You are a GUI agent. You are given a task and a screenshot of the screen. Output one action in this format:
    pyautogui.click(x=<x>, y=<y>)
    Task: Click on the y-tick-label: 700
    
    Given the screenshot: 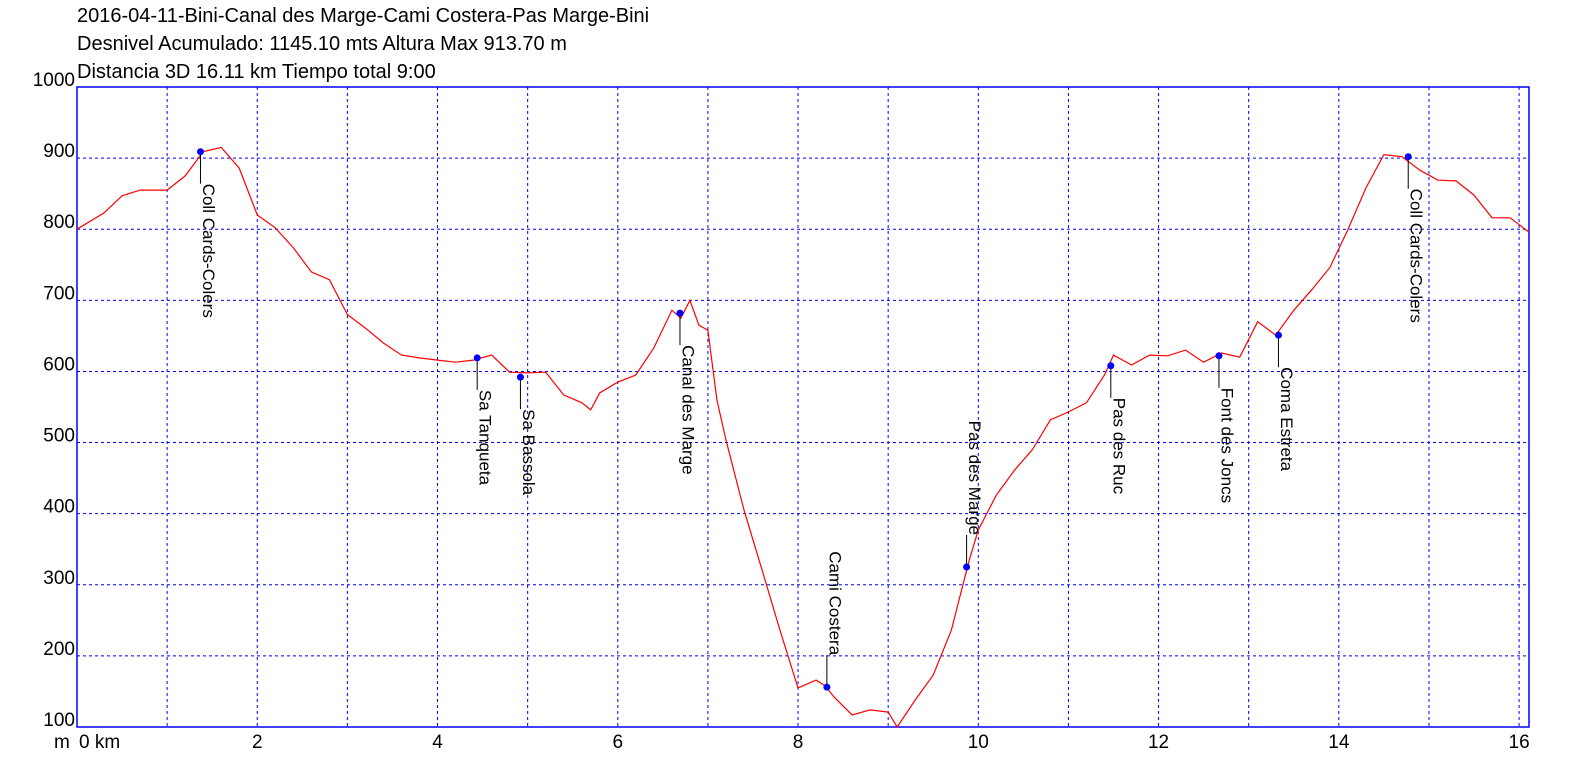 What is the action you would take?
    pyautogui.click(x=59, y=293)
    